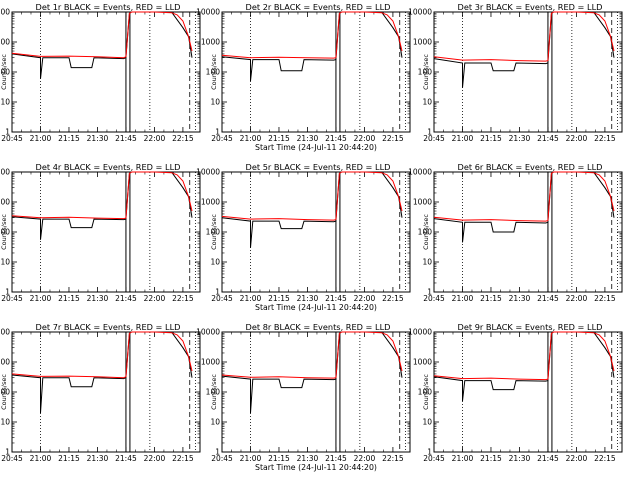  What do you see at coordinates (108, 167) in the screenshot?
I see `panel-title: Det 4r BLACK = Events, RED = LLD` at bounding box center [108, 167].